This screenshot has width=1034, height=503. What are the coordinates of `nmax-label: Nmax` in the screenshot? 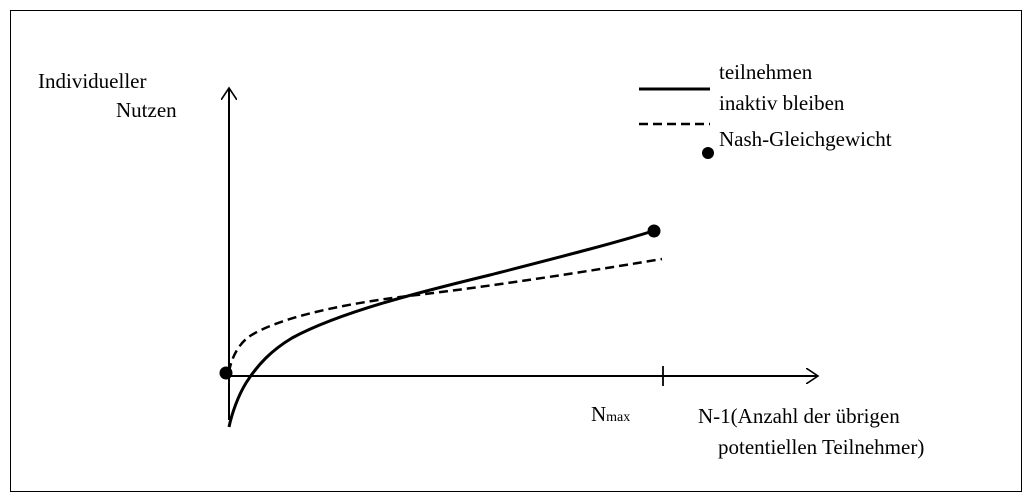 It's located at (610, 414).